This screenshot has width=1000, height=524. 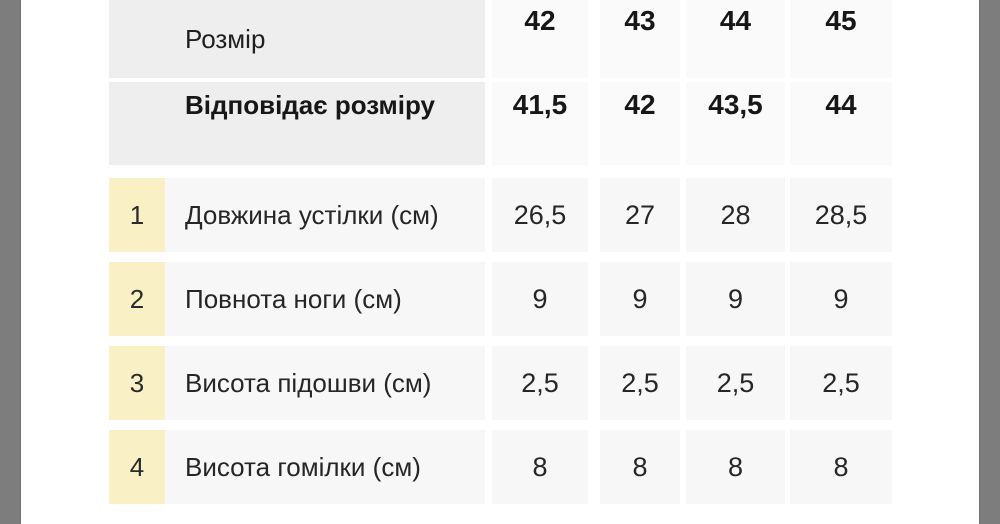 I want to click on right-gutter-bar, so click(x=989, y=262).